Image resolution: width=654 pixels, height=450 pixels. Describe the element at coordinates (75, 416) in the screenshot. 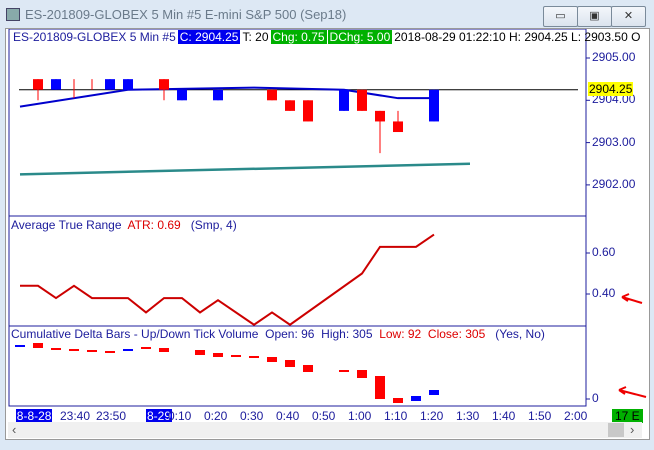

I see `time-label: 23:40` at that location.